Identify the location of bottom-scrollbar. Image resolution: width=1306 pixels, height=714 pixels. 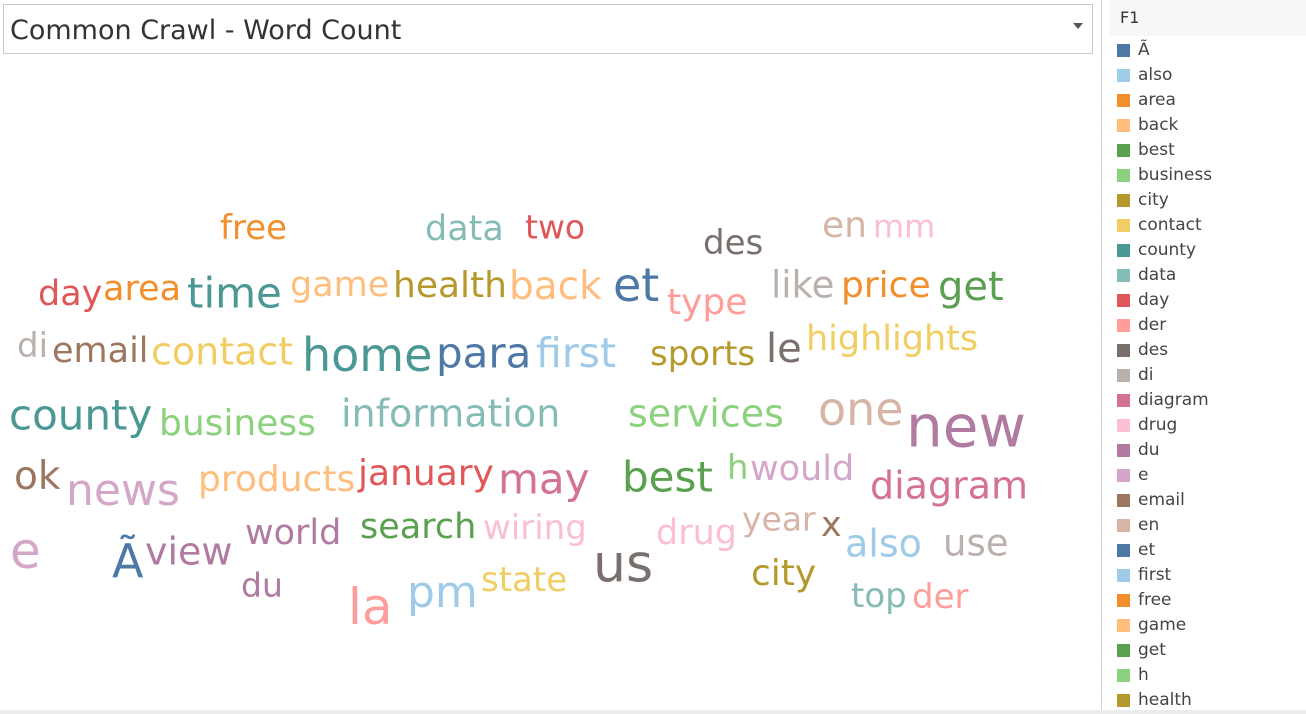
(653, 712).